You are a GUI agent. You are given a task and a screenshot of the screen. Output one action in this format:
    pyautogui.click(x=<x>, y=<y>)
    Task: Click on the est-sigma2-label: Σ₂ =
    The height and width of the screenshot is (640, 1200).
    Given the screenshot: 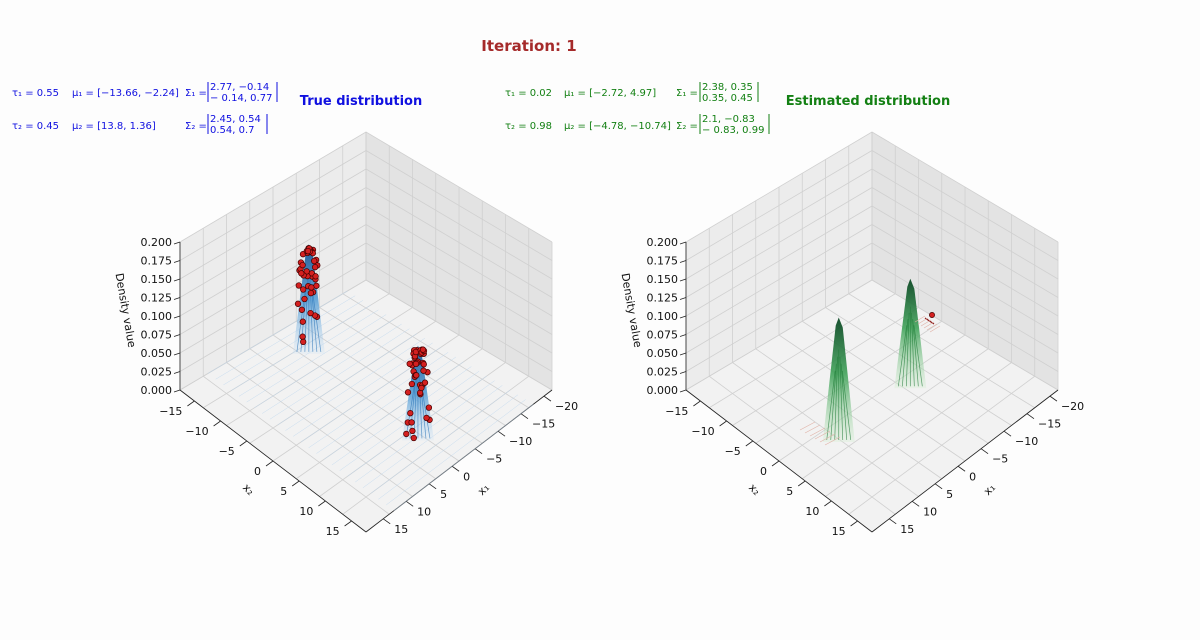 What is the action you would take?
    pyautogui.click(x=687, y=126)
    